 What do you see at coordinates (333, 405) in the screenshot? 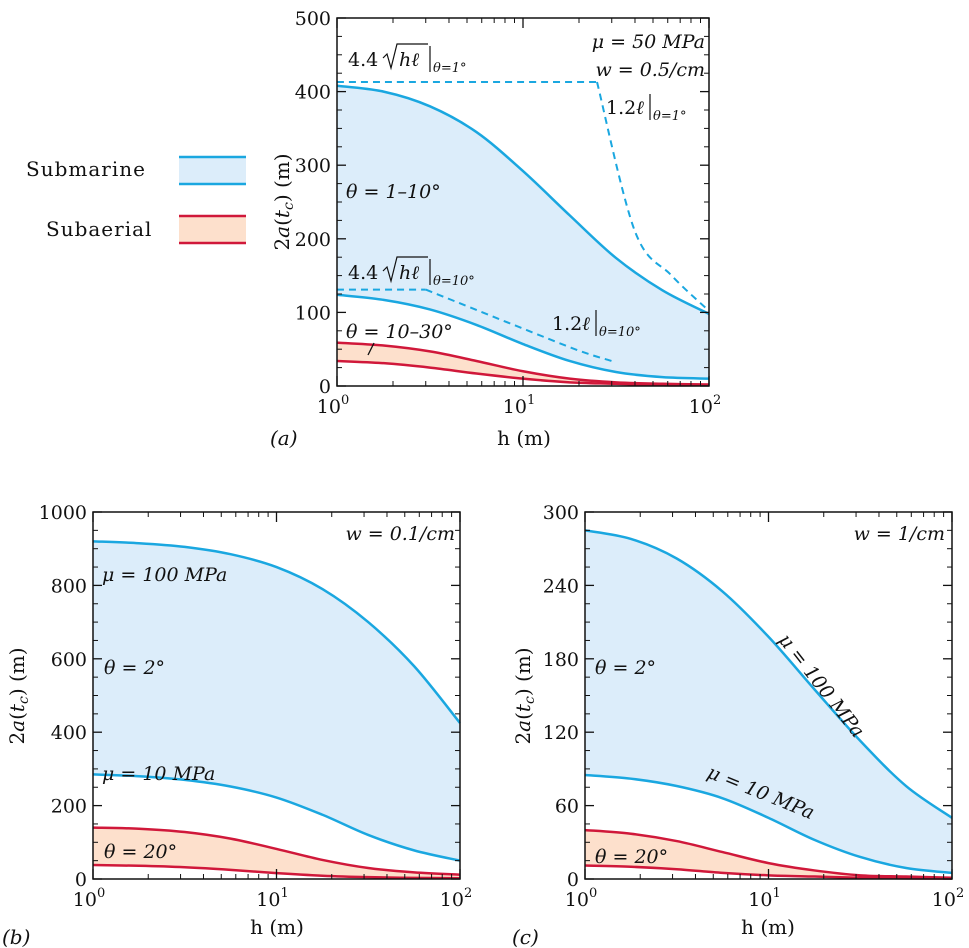
I see `x-tick-label-a: 10⁰` at bounding box center [333, 405].